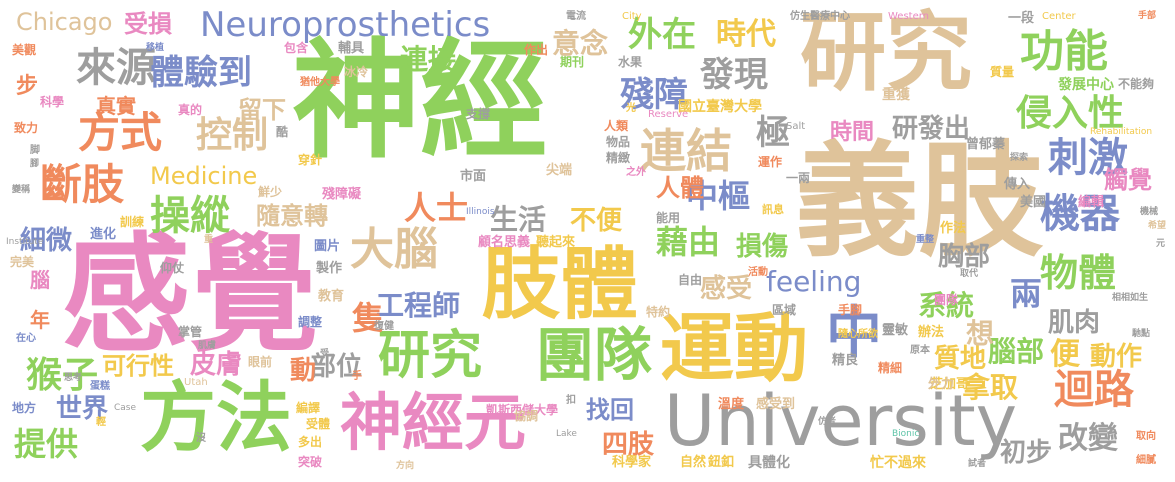  I want to click on word-神經元: 神經元, so click(433, 422).